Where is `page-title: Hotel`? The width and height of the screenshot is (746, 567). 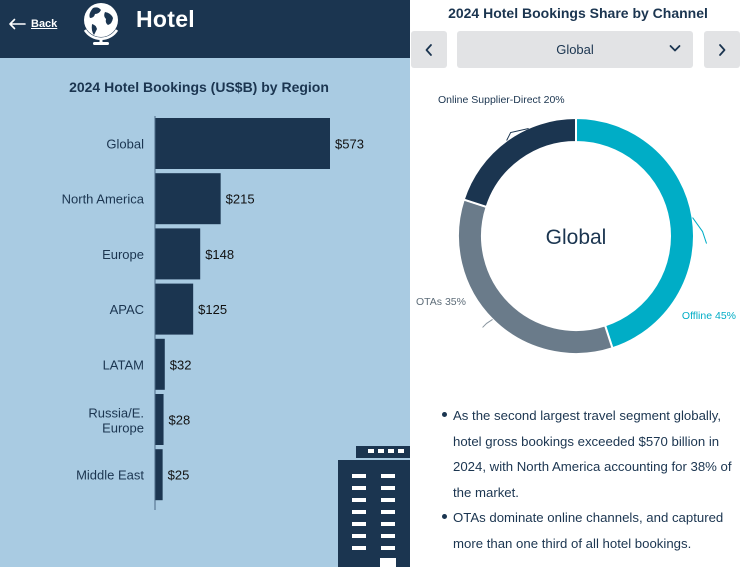 page-title: Hotel is located at coordinates (165, 19).